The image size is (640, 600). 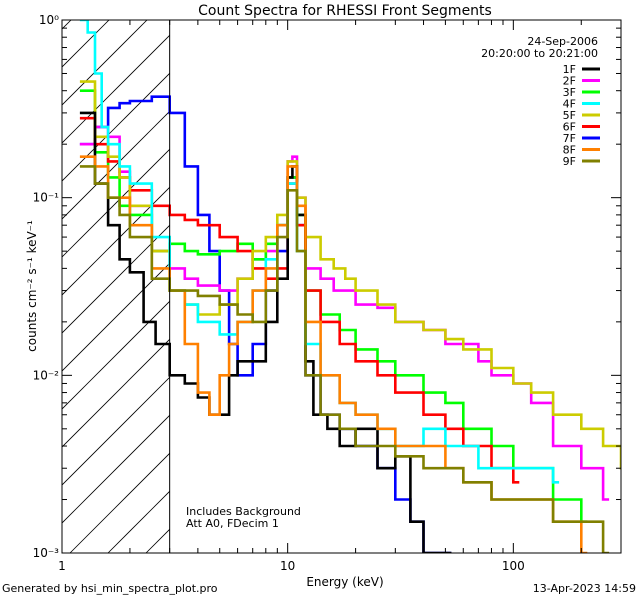 I want to click on legend-label-9F: 9F, so click(x=569, y=161).